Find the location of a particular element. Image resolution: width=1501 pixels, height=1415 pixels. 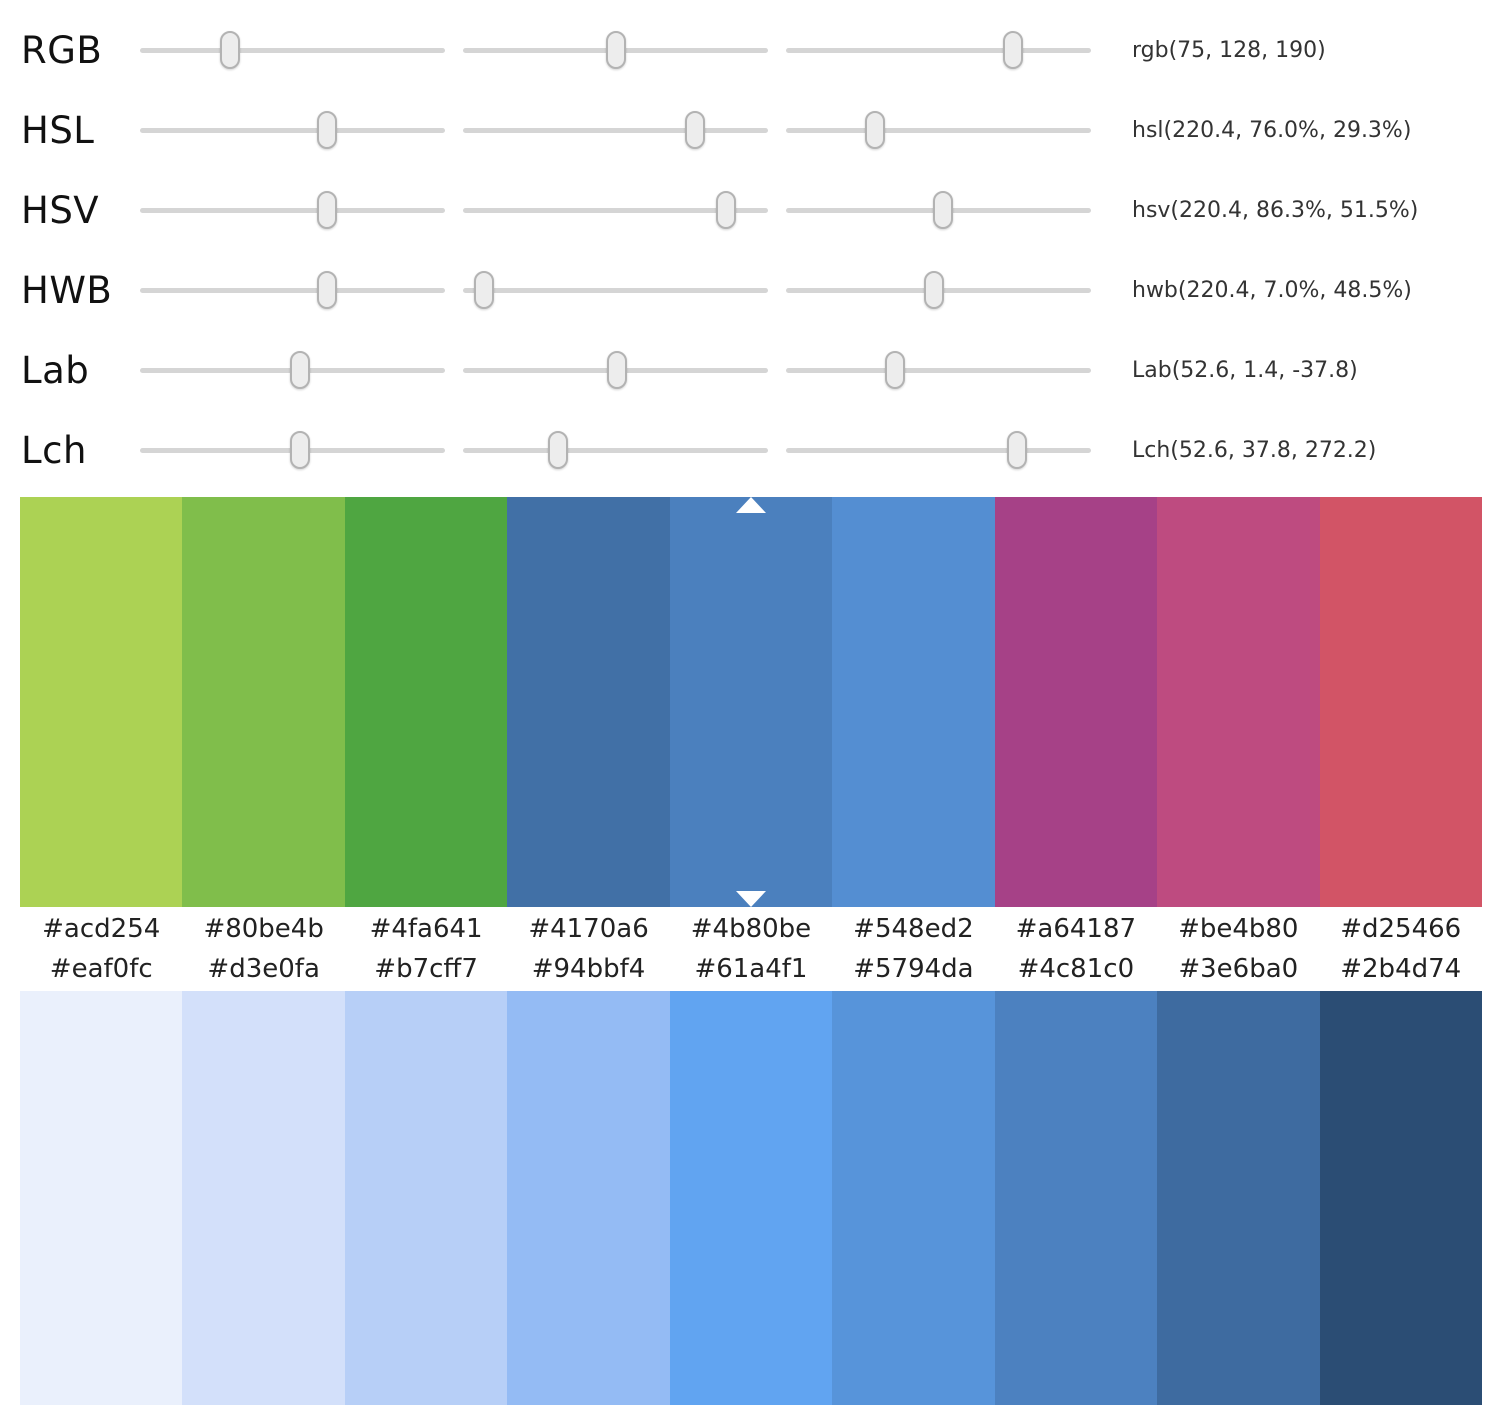

color-value-text: hsl(220.4, 76.0%, 29.3%) is located at coordinates (1272, 130).